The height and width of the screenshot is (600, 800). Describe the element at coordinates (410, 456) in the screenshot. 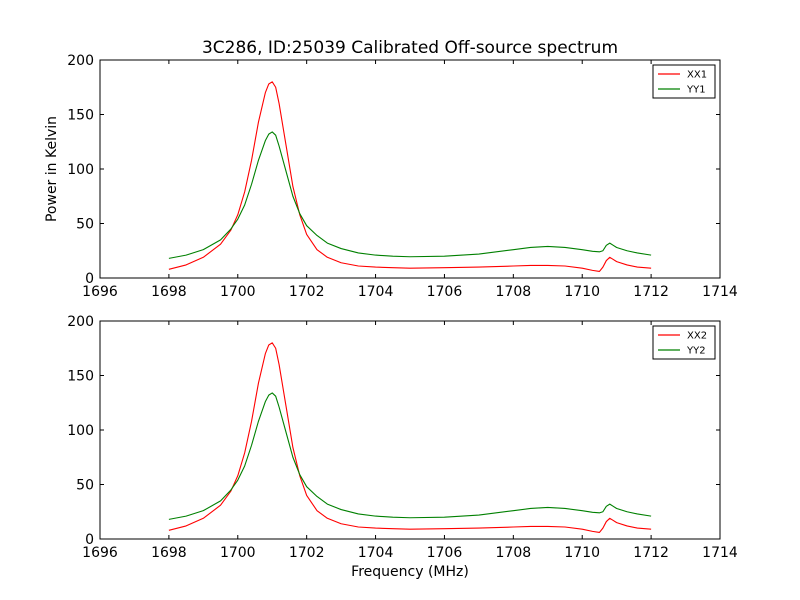

I see `series-line-yy2` at that location.